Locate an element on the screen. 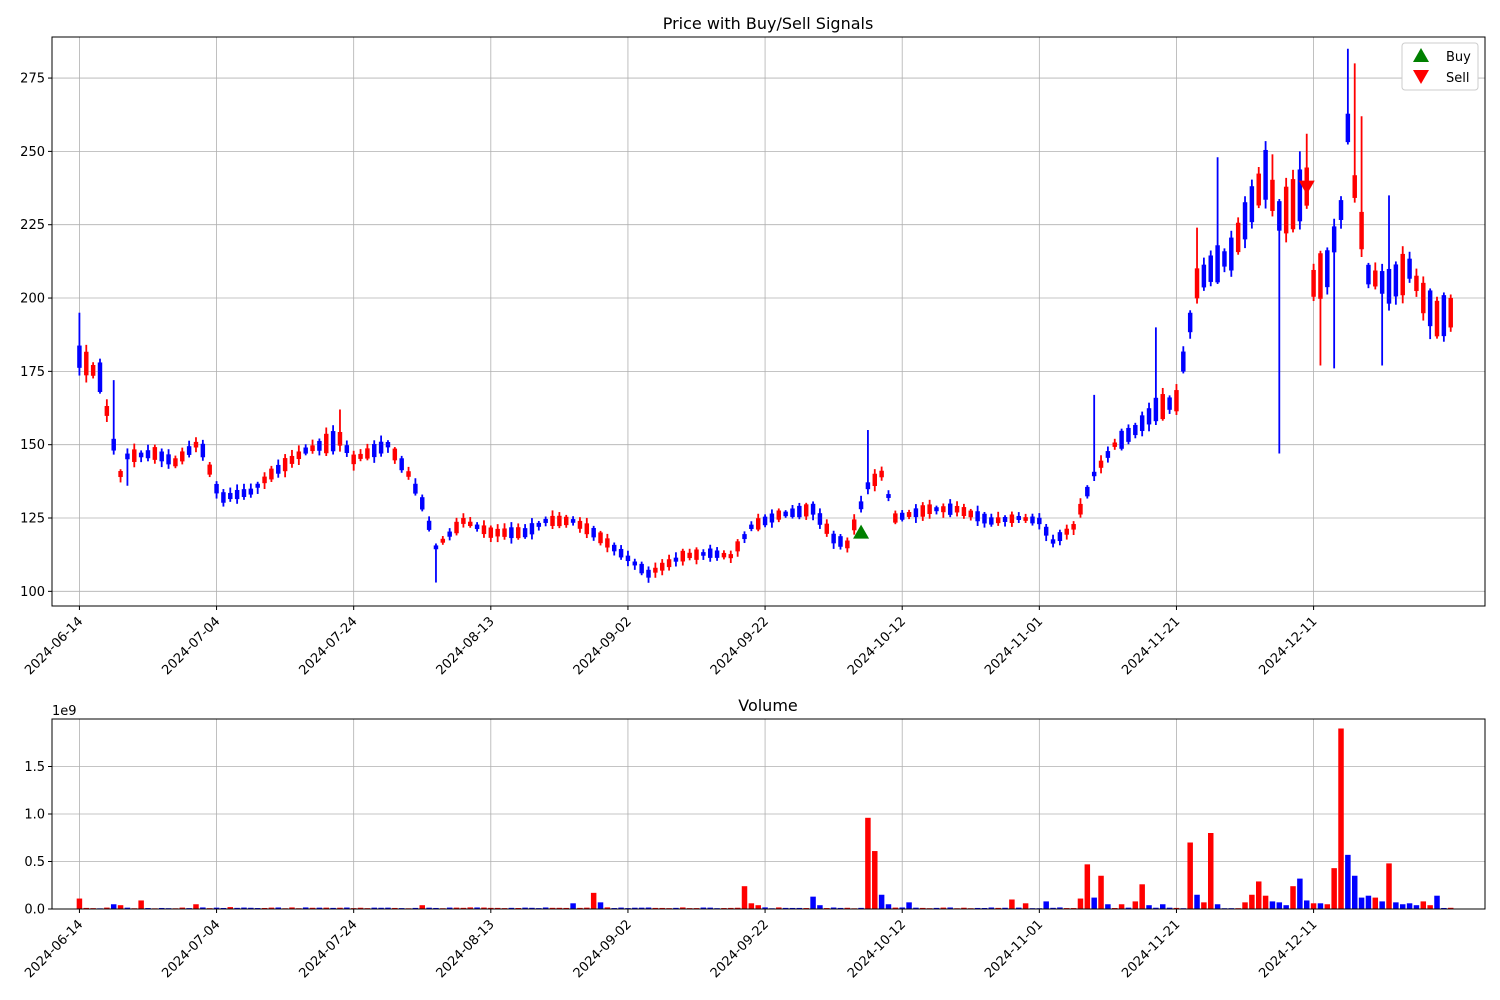 The image size is (1500, 1000). sell-signal-marker is located at coordinates (1306, 187).